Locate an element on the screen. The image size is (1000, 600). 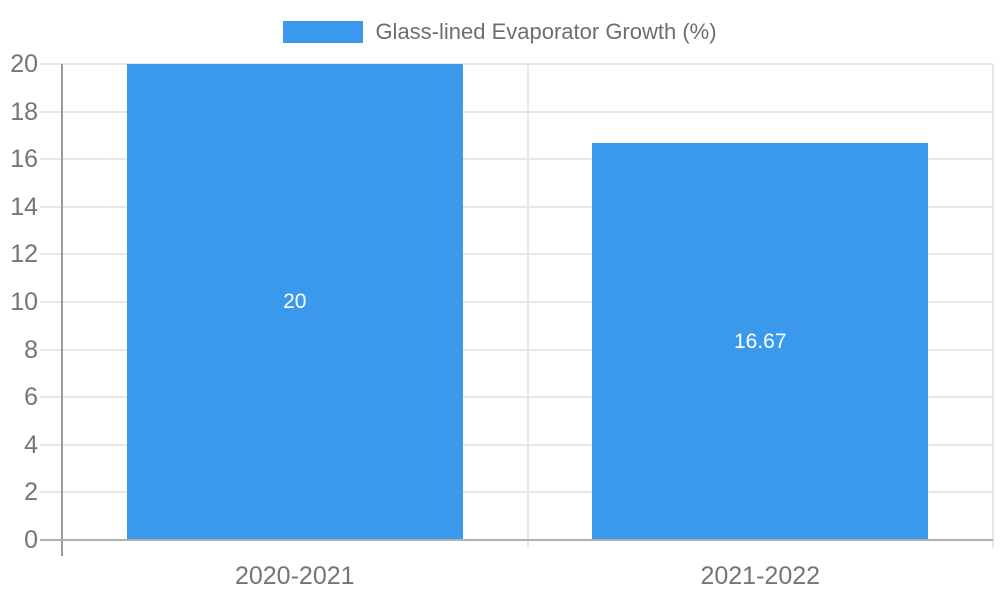
bar-value-label: 20 is located at coordinates (295, 301).